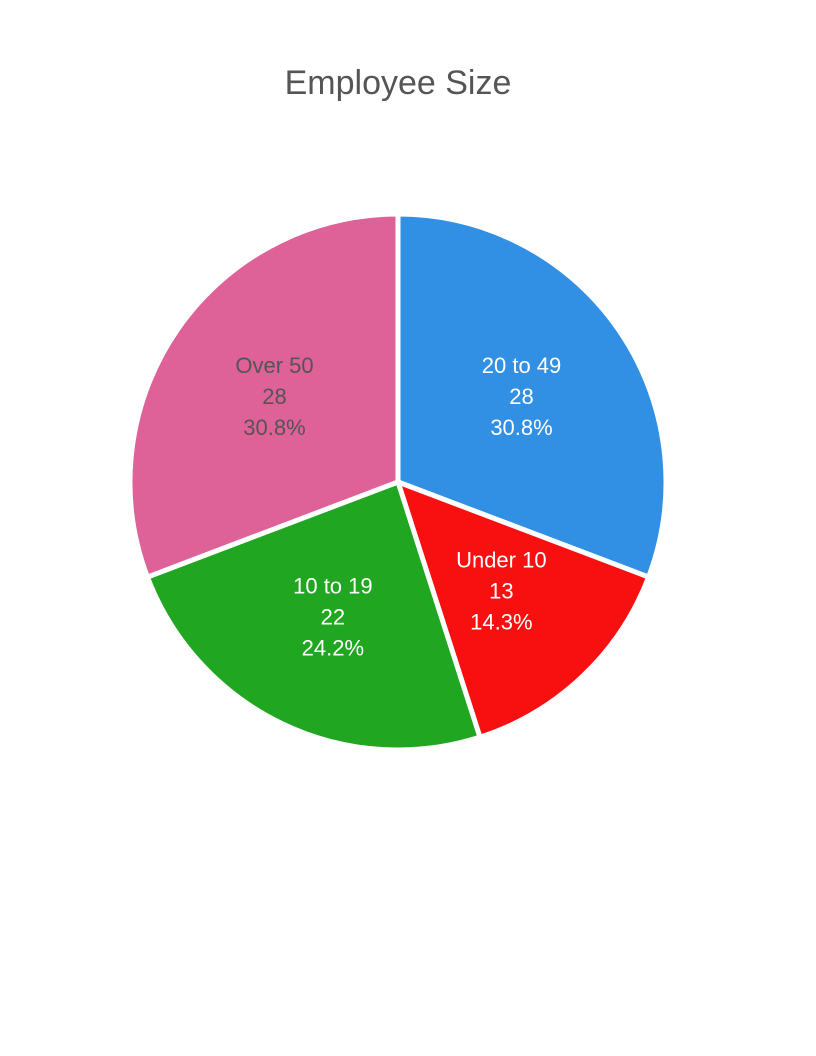 This screenshot has height=1056, width=816. Describe the element at coordinates (274, 365) in the screenshot. I see `slice-label-over-50: Over 50` at that location.